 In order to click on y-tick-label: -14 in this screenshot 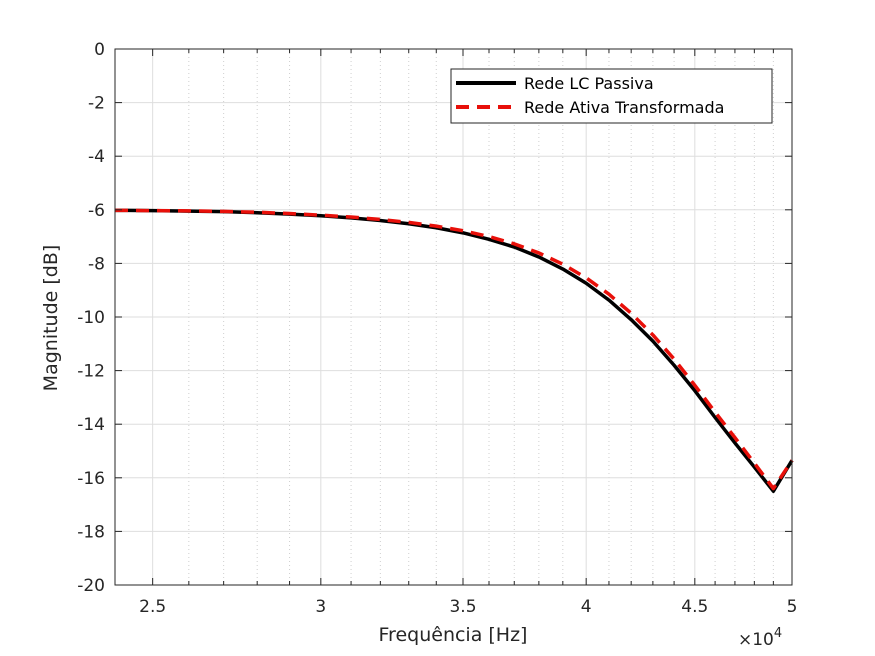, I will do `click(91, 425)`.